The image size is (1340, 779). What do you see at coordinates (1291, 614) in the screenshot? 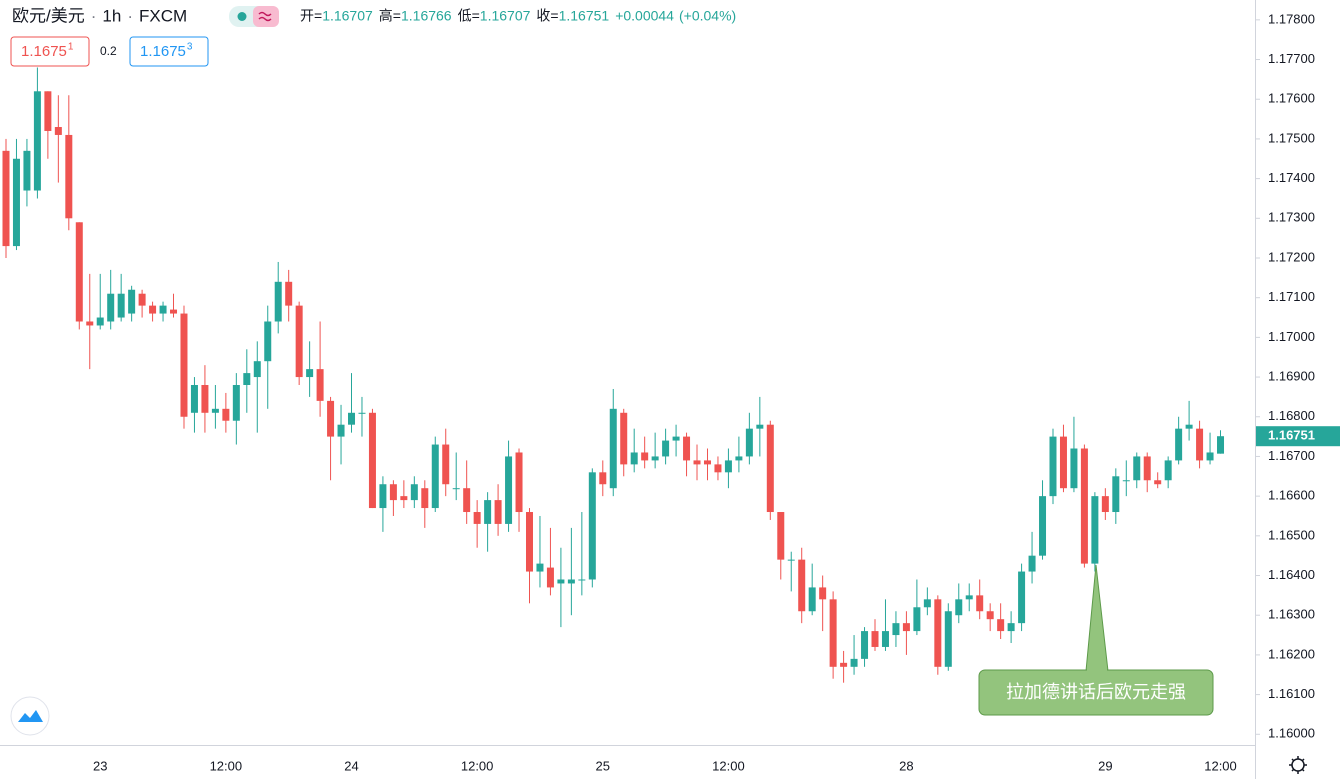
I see `y-tick-label: 1.16300` at bounding box center [1291, 614].